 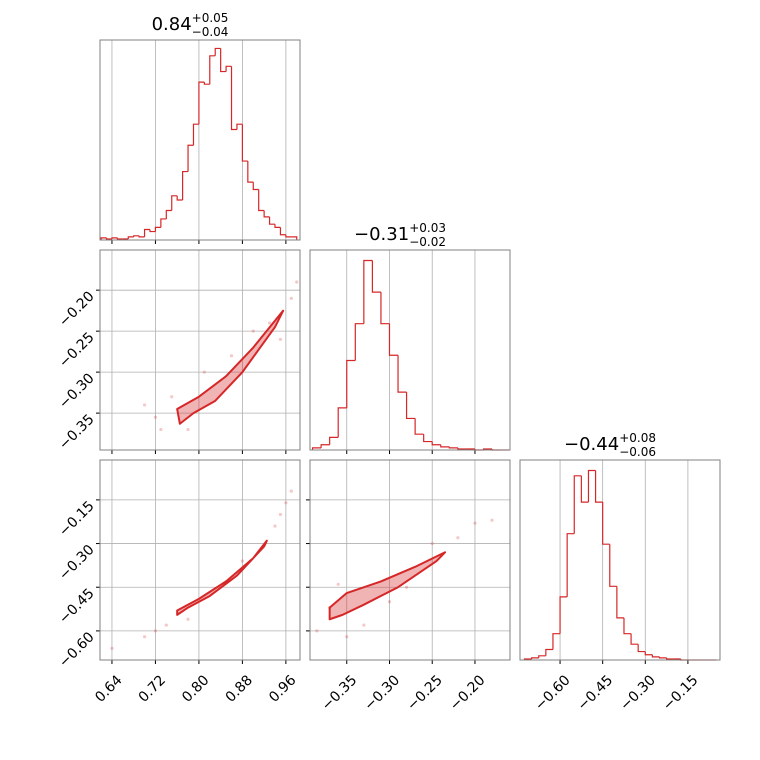 I want to click on title-lower: −0.06, so click(x=637, y=452).